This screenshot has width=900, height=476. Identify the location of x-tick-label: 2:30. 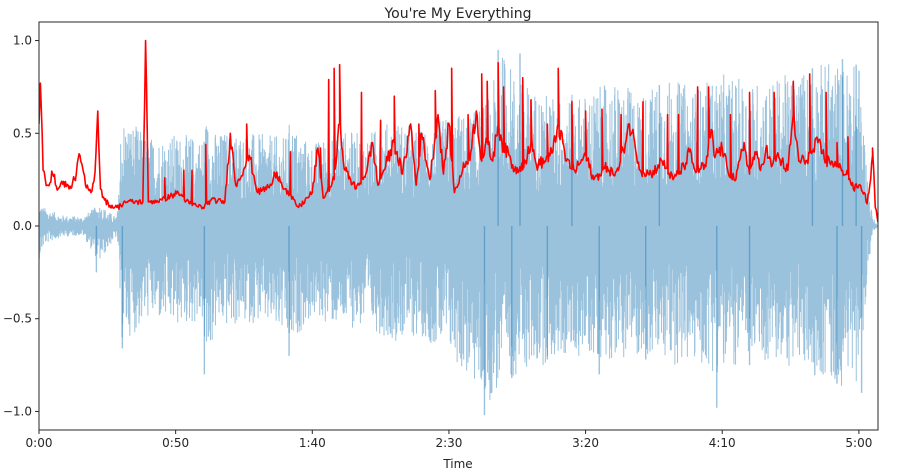
(448, 443).